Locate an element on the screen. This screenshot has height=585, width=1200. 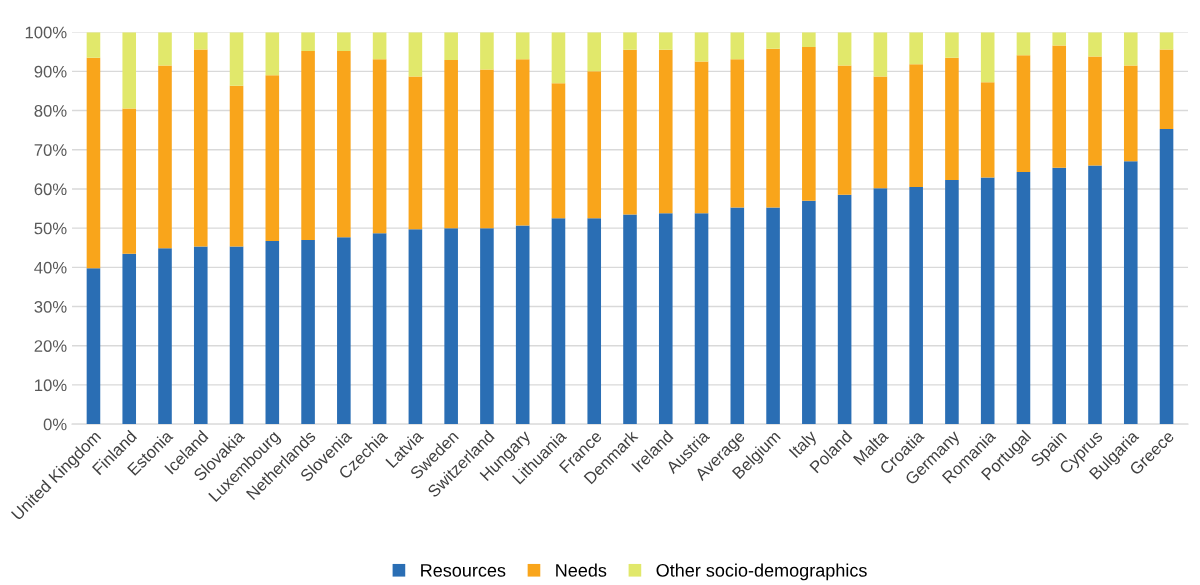
y-tick-label: 20% is located at coordinates (50, 346).